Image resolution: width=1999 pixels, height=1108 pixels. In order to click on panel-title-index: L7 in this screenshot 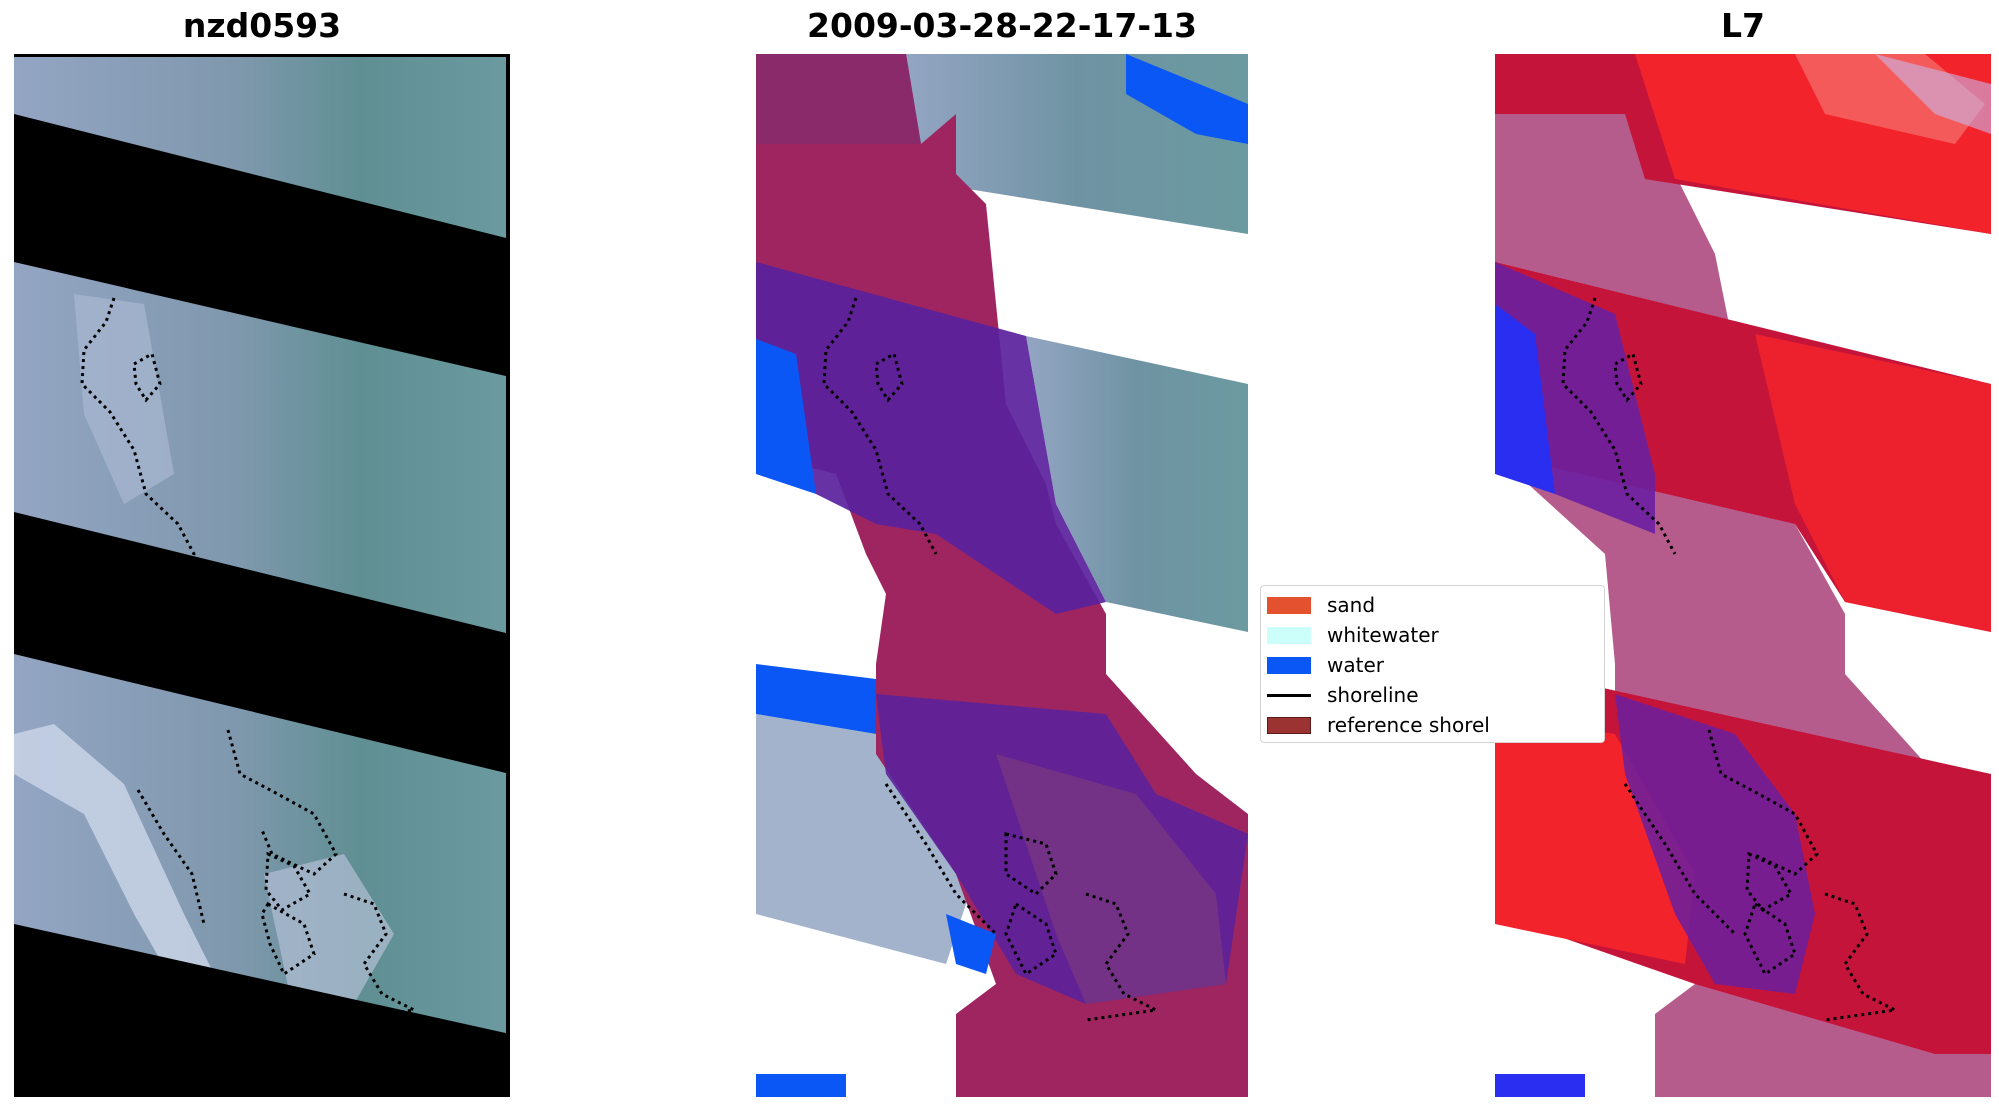, I will do `click(1743, 25)`.